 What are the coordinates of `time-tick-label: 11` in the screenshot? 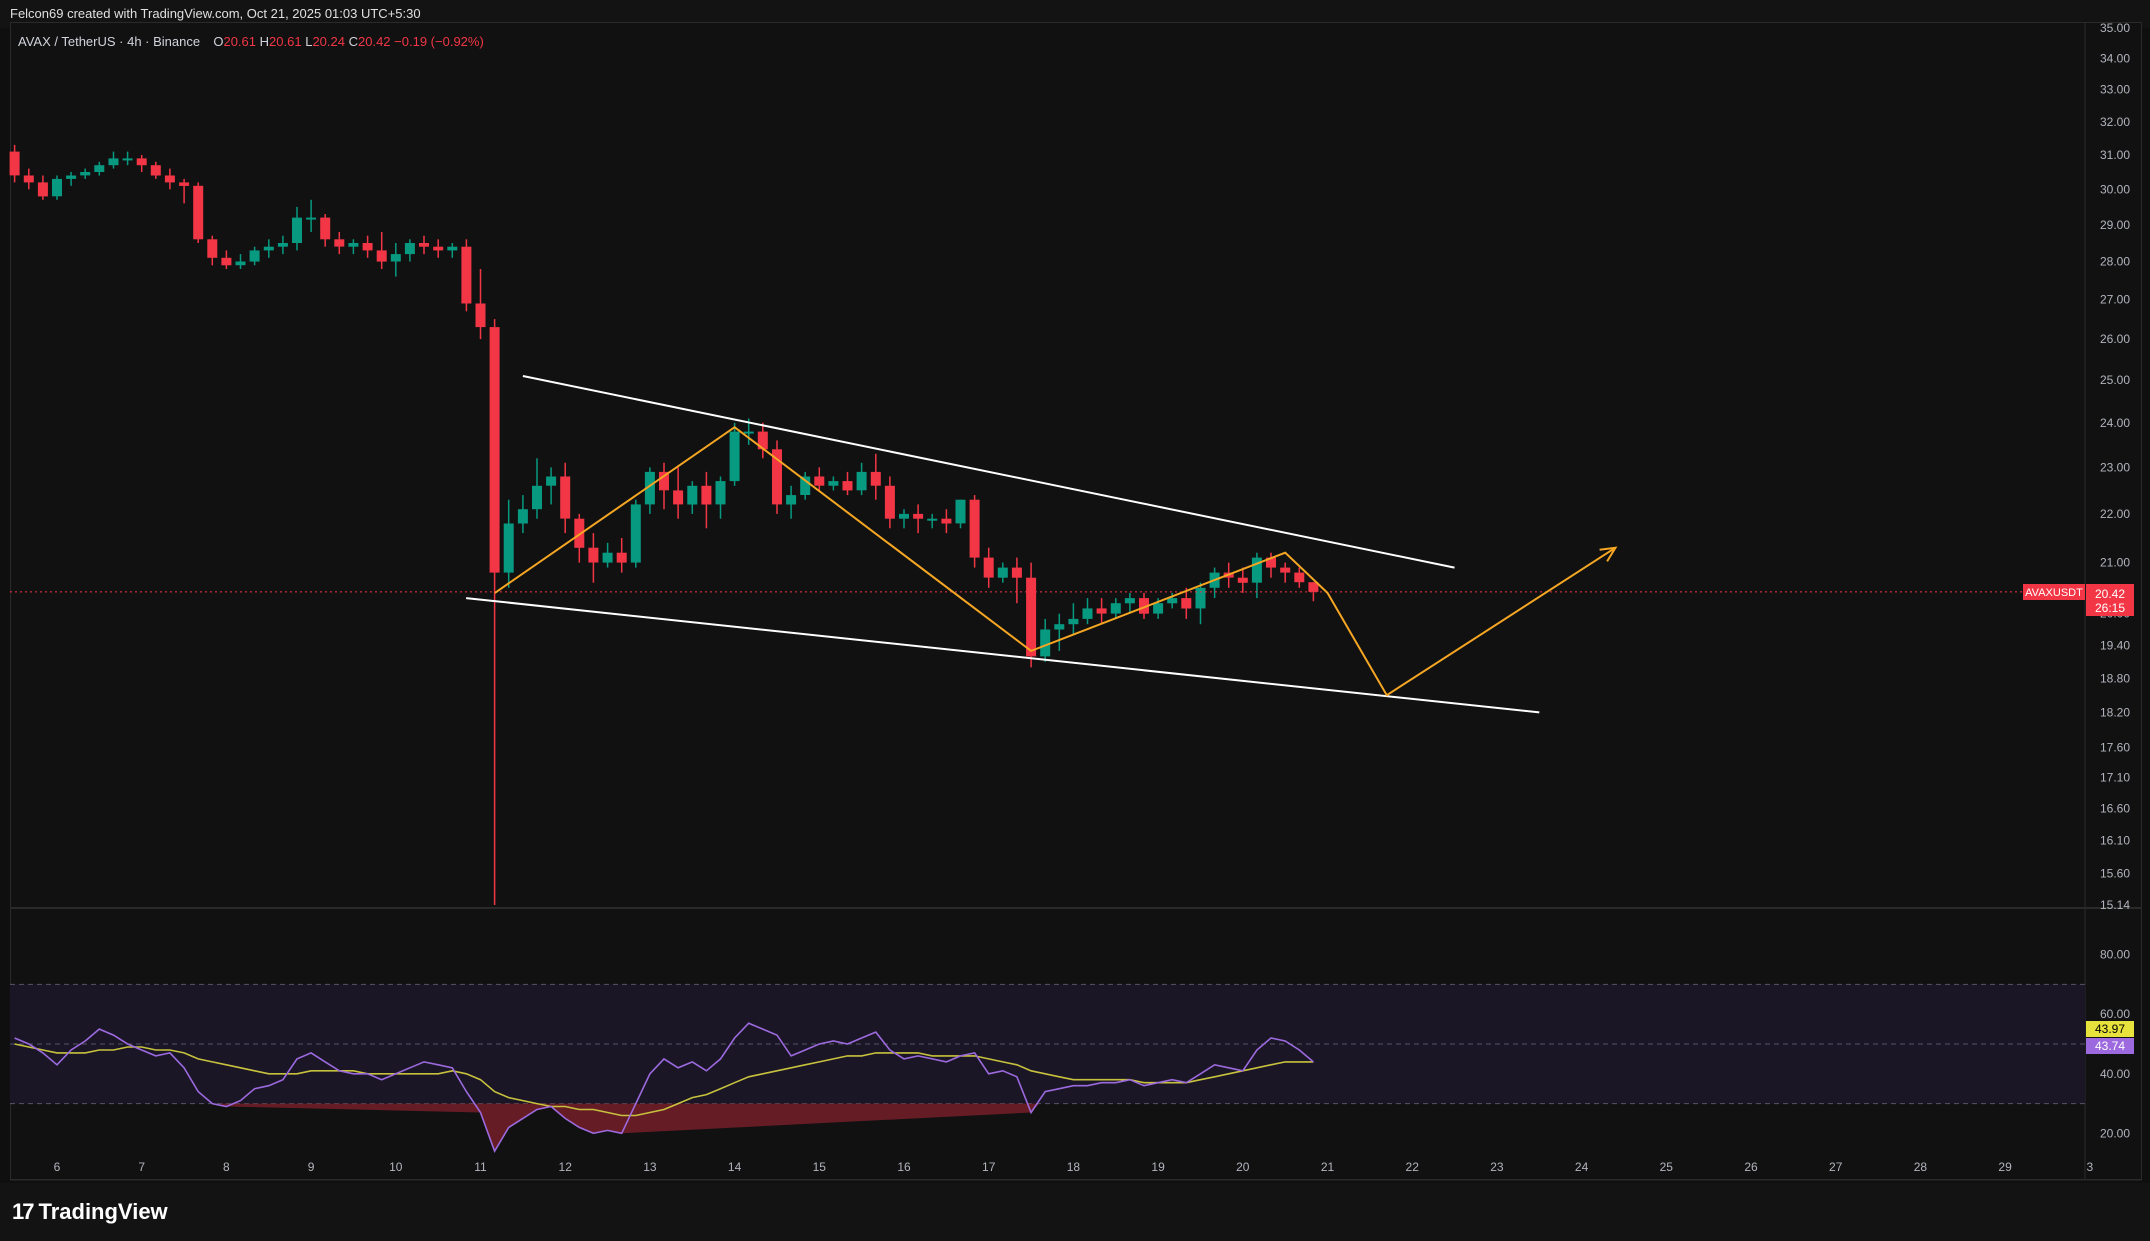 It's located at (480, 1167).